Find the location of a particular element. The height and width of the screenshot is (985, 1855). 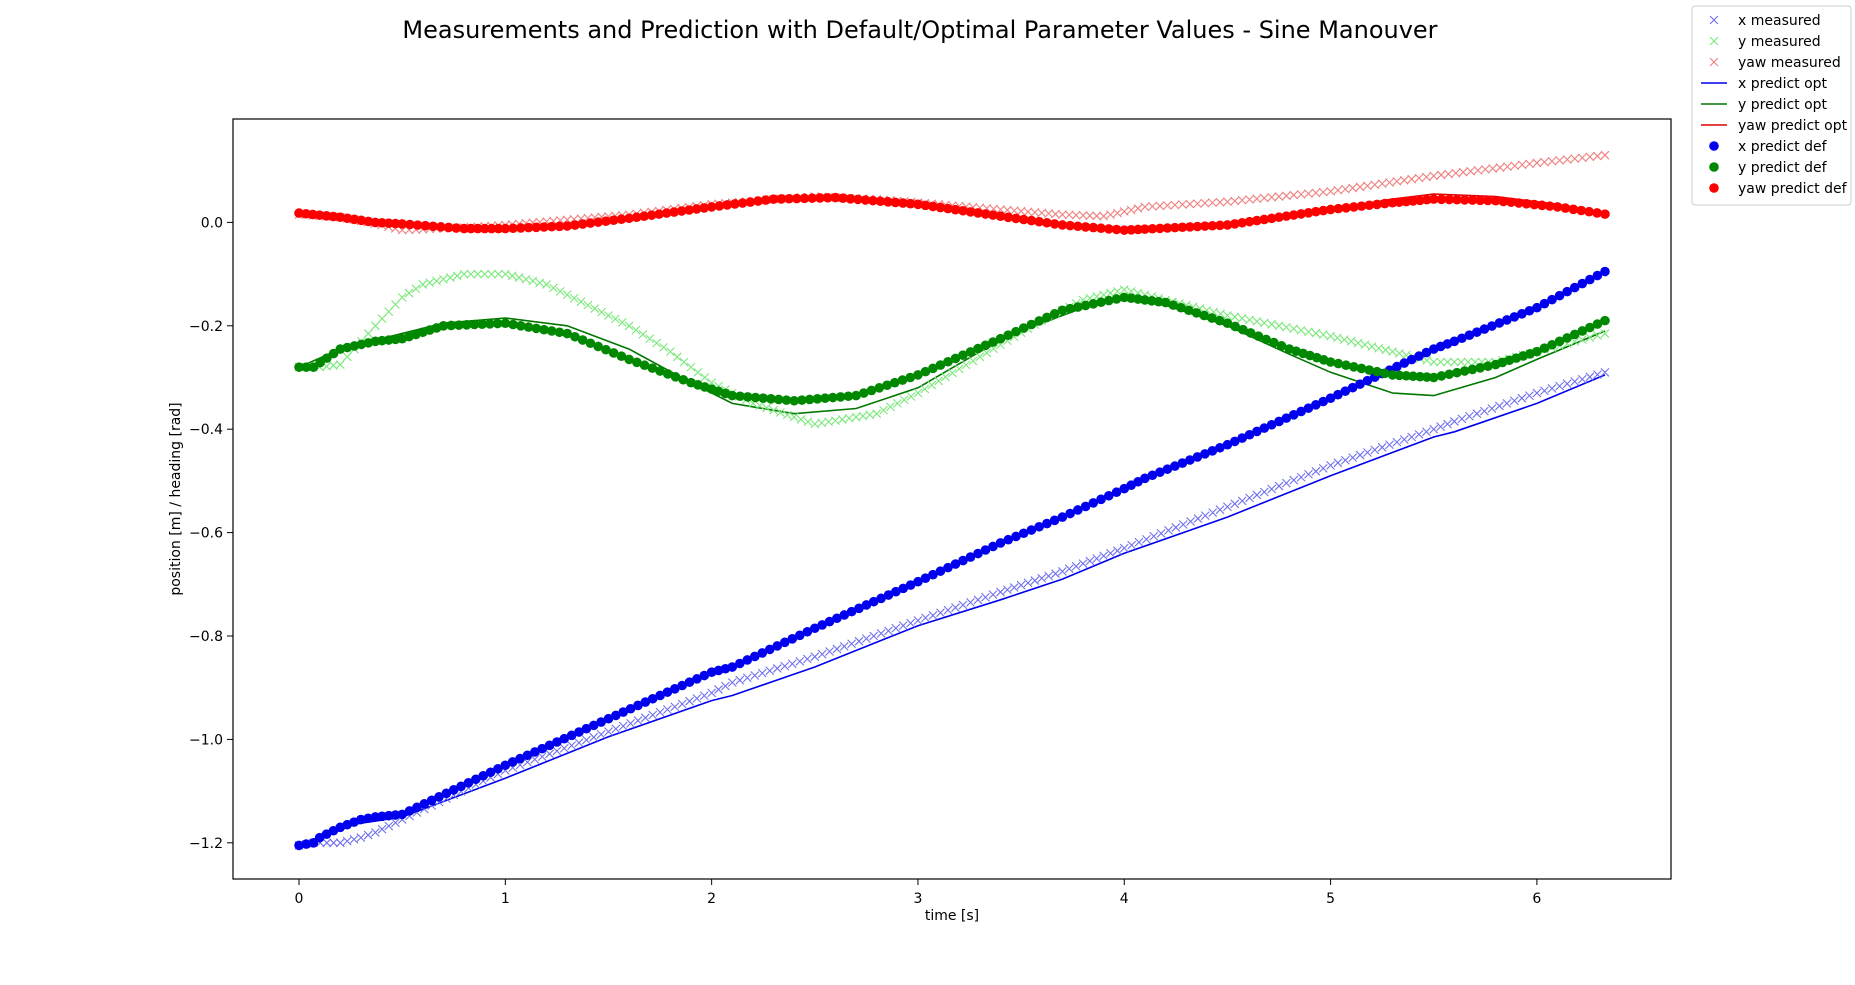

y-tick-label: −0.8 is located at coordinates (206, 637).